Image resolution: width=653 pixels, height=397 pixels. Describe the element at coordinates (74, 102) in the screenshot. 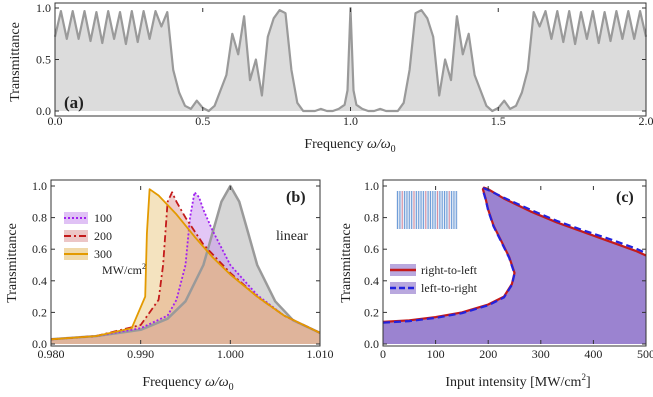

I see `panel-a-label: (a)` at that location.